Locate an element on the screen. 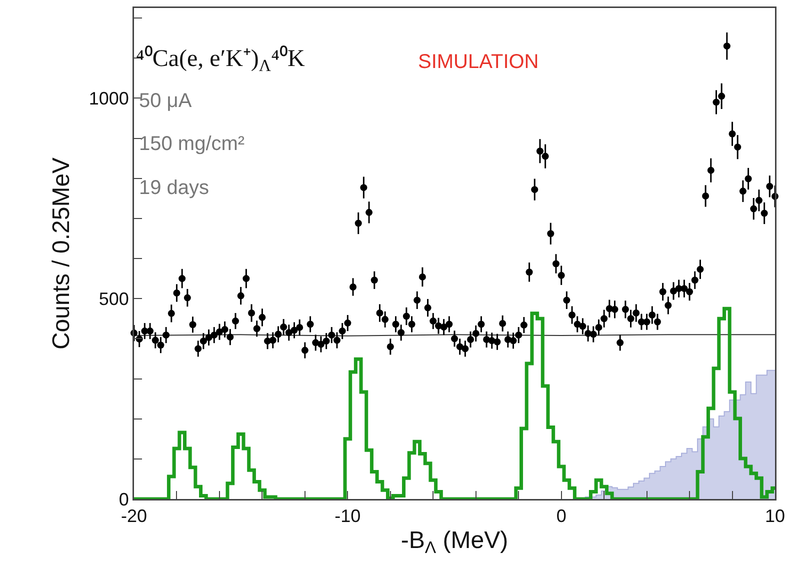  annotation: ⁴⁰Ca(e, e′K⁺)$_{Λ}$⁴⁰K is located at coordinates (221, 60).